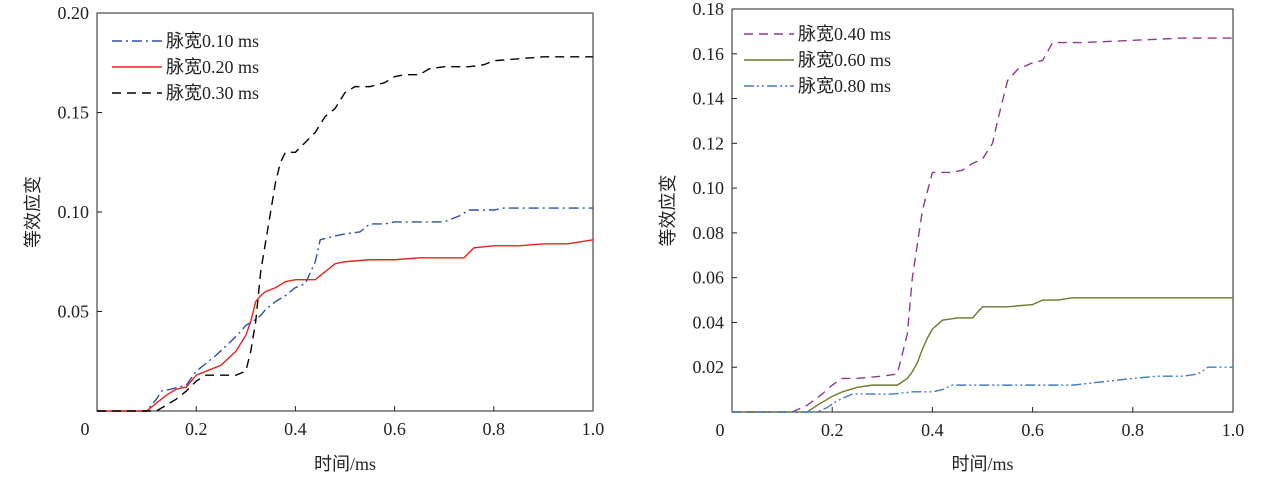 This screenshot has width=1267, height=484. I want to click on left-x-tick-label: 0, so click(85, 429).